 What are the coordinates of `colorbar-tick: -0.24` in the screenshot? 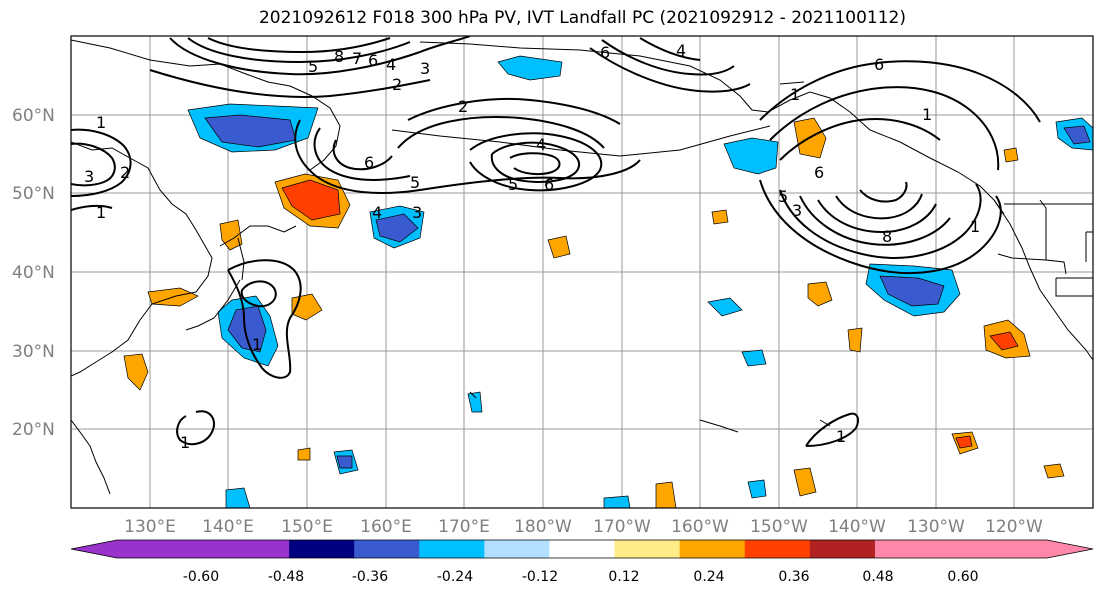 It's located at (455, 577).